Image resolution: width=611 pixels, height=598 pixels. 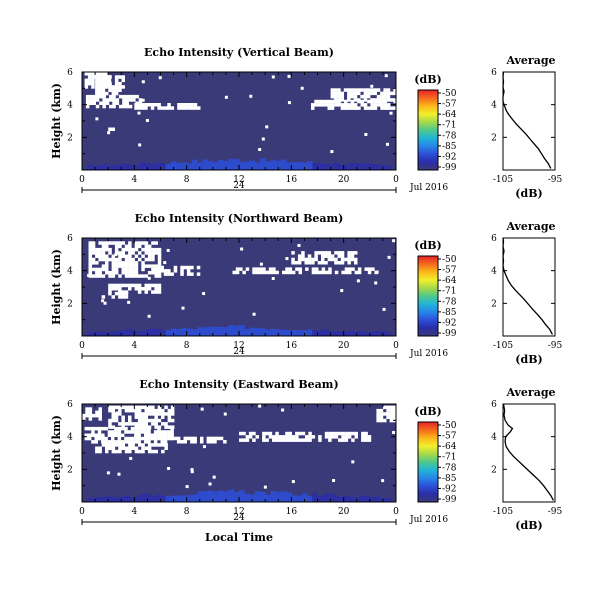 I want to click on x-axis-label: Local Time, so click(x=239, y=537).